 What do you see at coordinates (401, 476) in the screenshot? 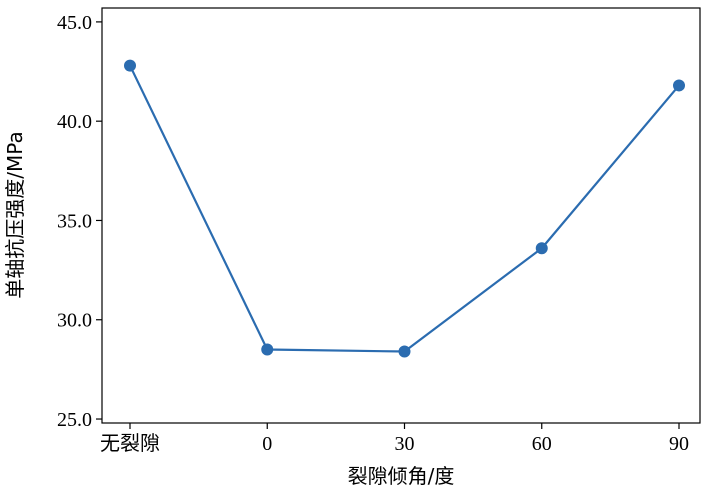
I see `x-axis-label: 裂隙倾角/度` at bounding box center [401, 476].